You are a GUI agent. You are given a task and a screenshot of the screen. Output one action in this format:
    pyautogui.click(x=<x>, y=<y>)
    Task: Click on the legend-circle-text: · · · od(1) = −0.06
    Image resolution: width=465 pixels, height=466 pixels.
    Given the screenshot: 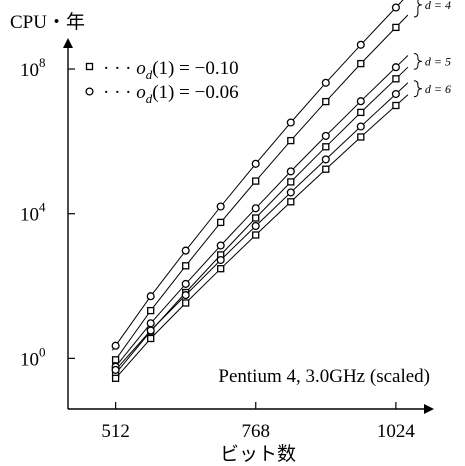 What is the action you would take?
    pyautogui.click(x=171, y=94)
    